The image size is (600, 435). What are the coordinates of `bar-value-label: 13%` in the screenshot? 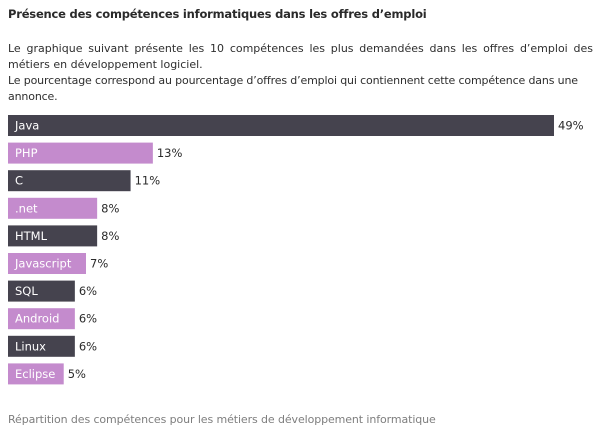 It's located at (170, 153).